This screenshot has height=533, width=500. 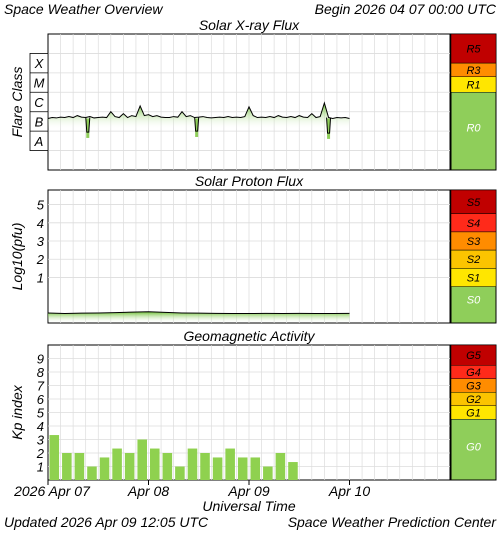 What do you see at coordinates (249, 25) in the screenshot?
I see `xray-title: Solar X-ray Flux` at bounding box center [249, 25].